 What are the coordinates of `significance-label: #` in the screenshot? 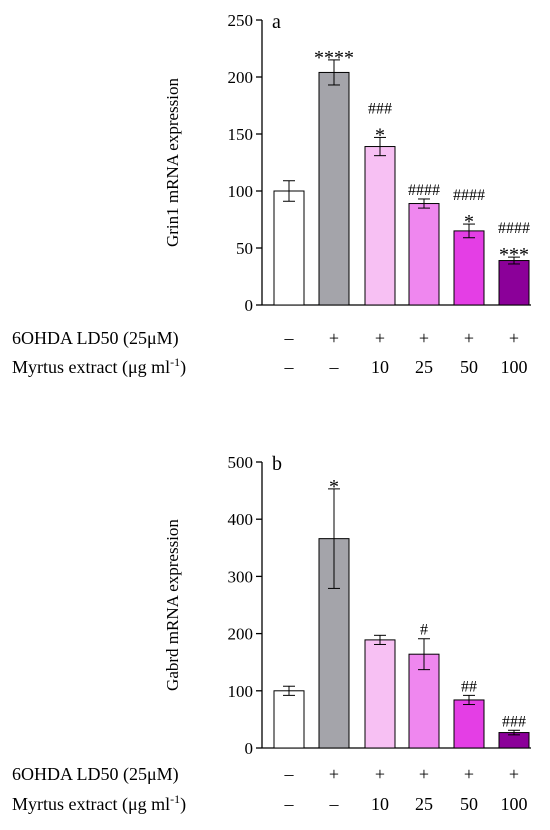 It's located at (424, 630).